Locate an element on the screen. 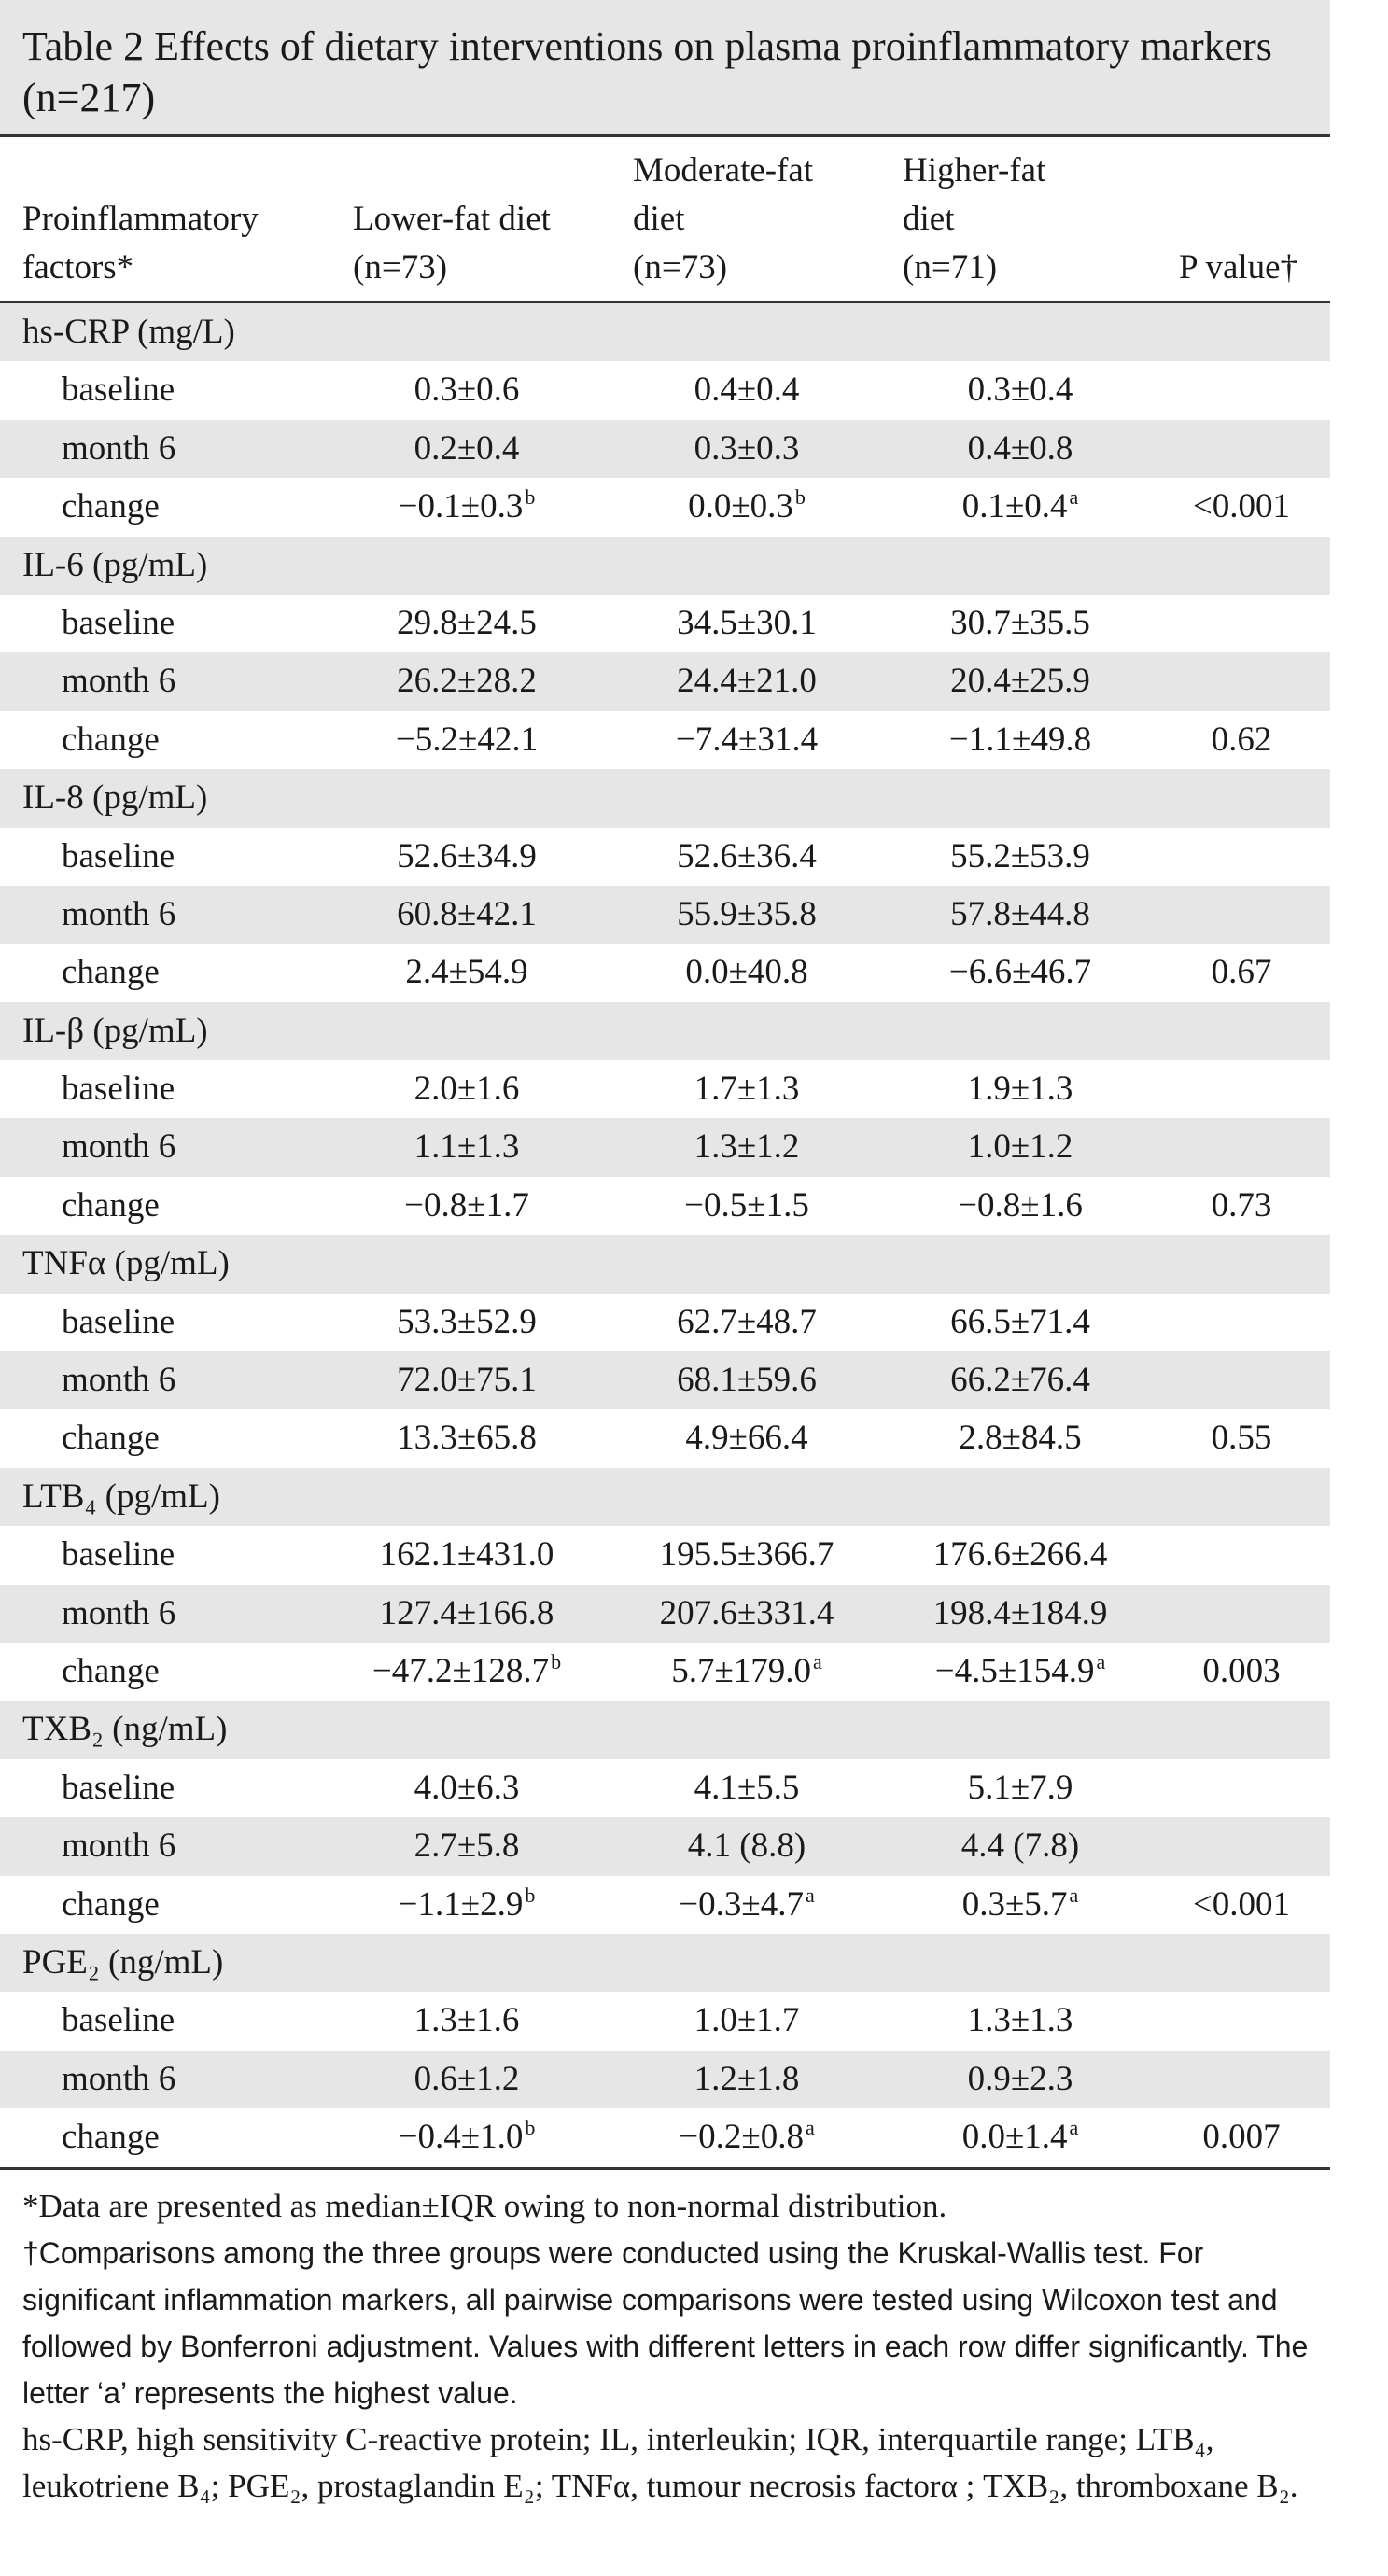  table-row: change −5.2±42.1 −7.4±31.4 −1.1±49.8 0.62 is located at coordinates (665, 740).